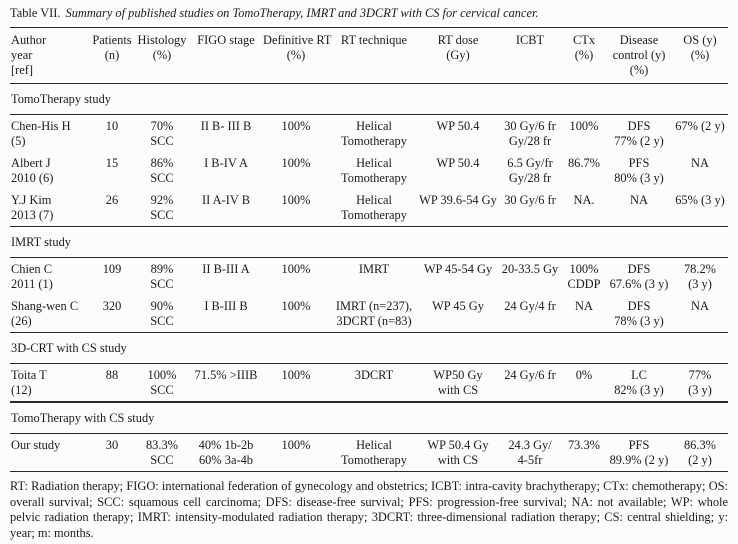  Describe the element at coordinates (639, 170) in the screenshot. I see `cell-disease-control: PFS 80% (3 y)` at that location.